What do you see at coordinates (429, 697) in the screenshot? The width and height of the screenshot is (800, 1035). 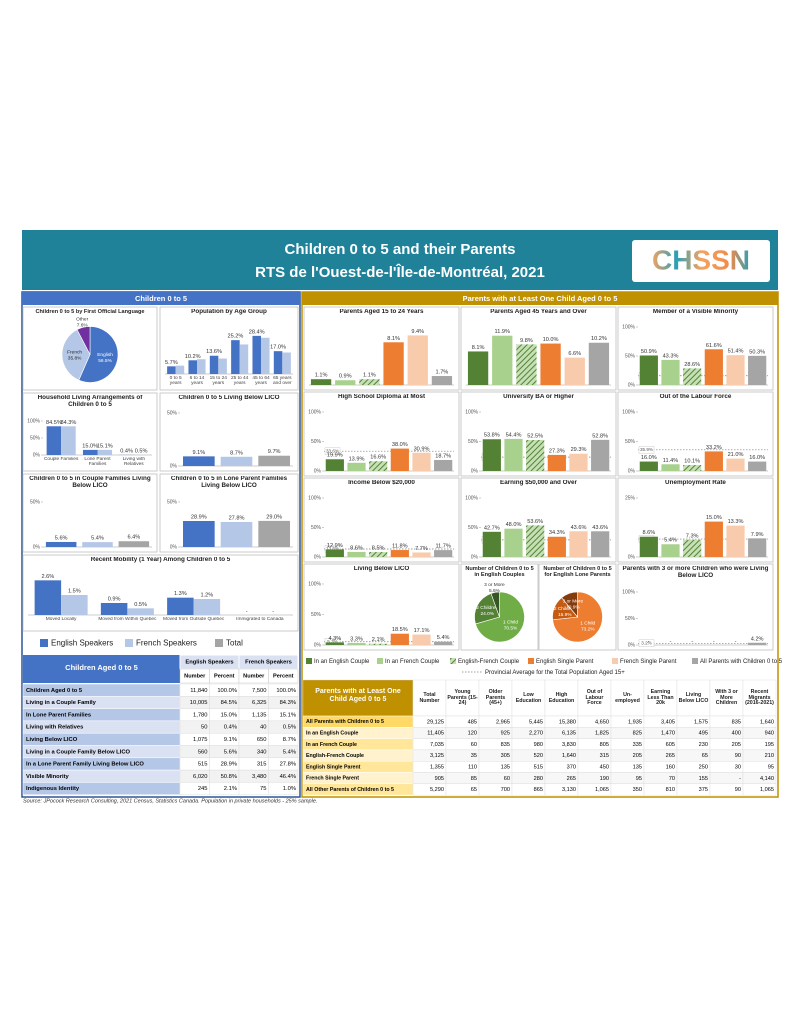 I see `table-header: Total Number` at bounding box center [429, 697].